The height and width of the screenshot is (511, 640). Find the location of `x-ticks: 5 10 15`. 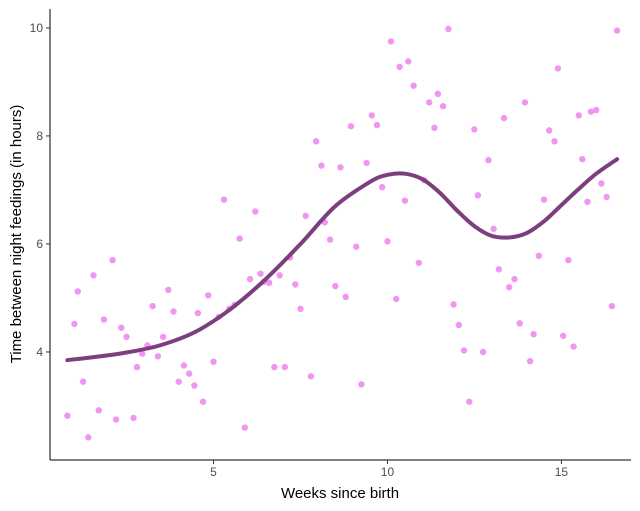

x-ticks: 5 10 15 is located at coordinates (389, 469).